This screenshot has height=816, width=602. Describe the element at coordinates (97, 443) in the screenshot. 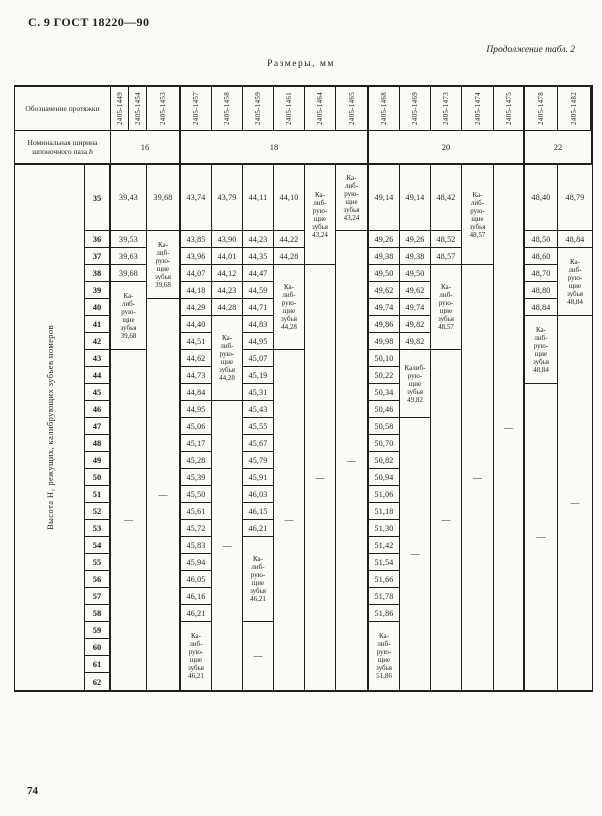

I see `tooth-row-number: 48` at that location.